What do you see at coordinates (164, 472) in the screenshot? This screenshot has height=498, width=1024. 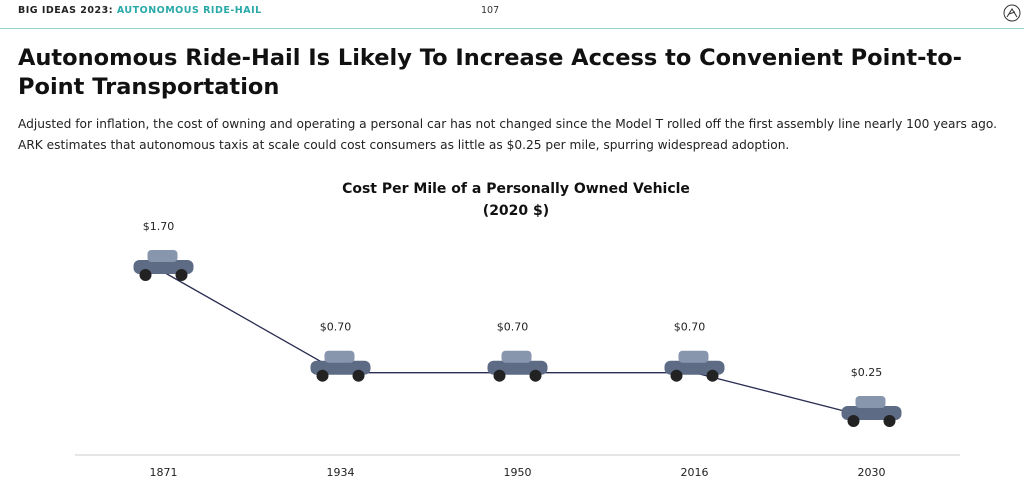 I see `x-tick-label: 1871` at bounding box center [164, 472].